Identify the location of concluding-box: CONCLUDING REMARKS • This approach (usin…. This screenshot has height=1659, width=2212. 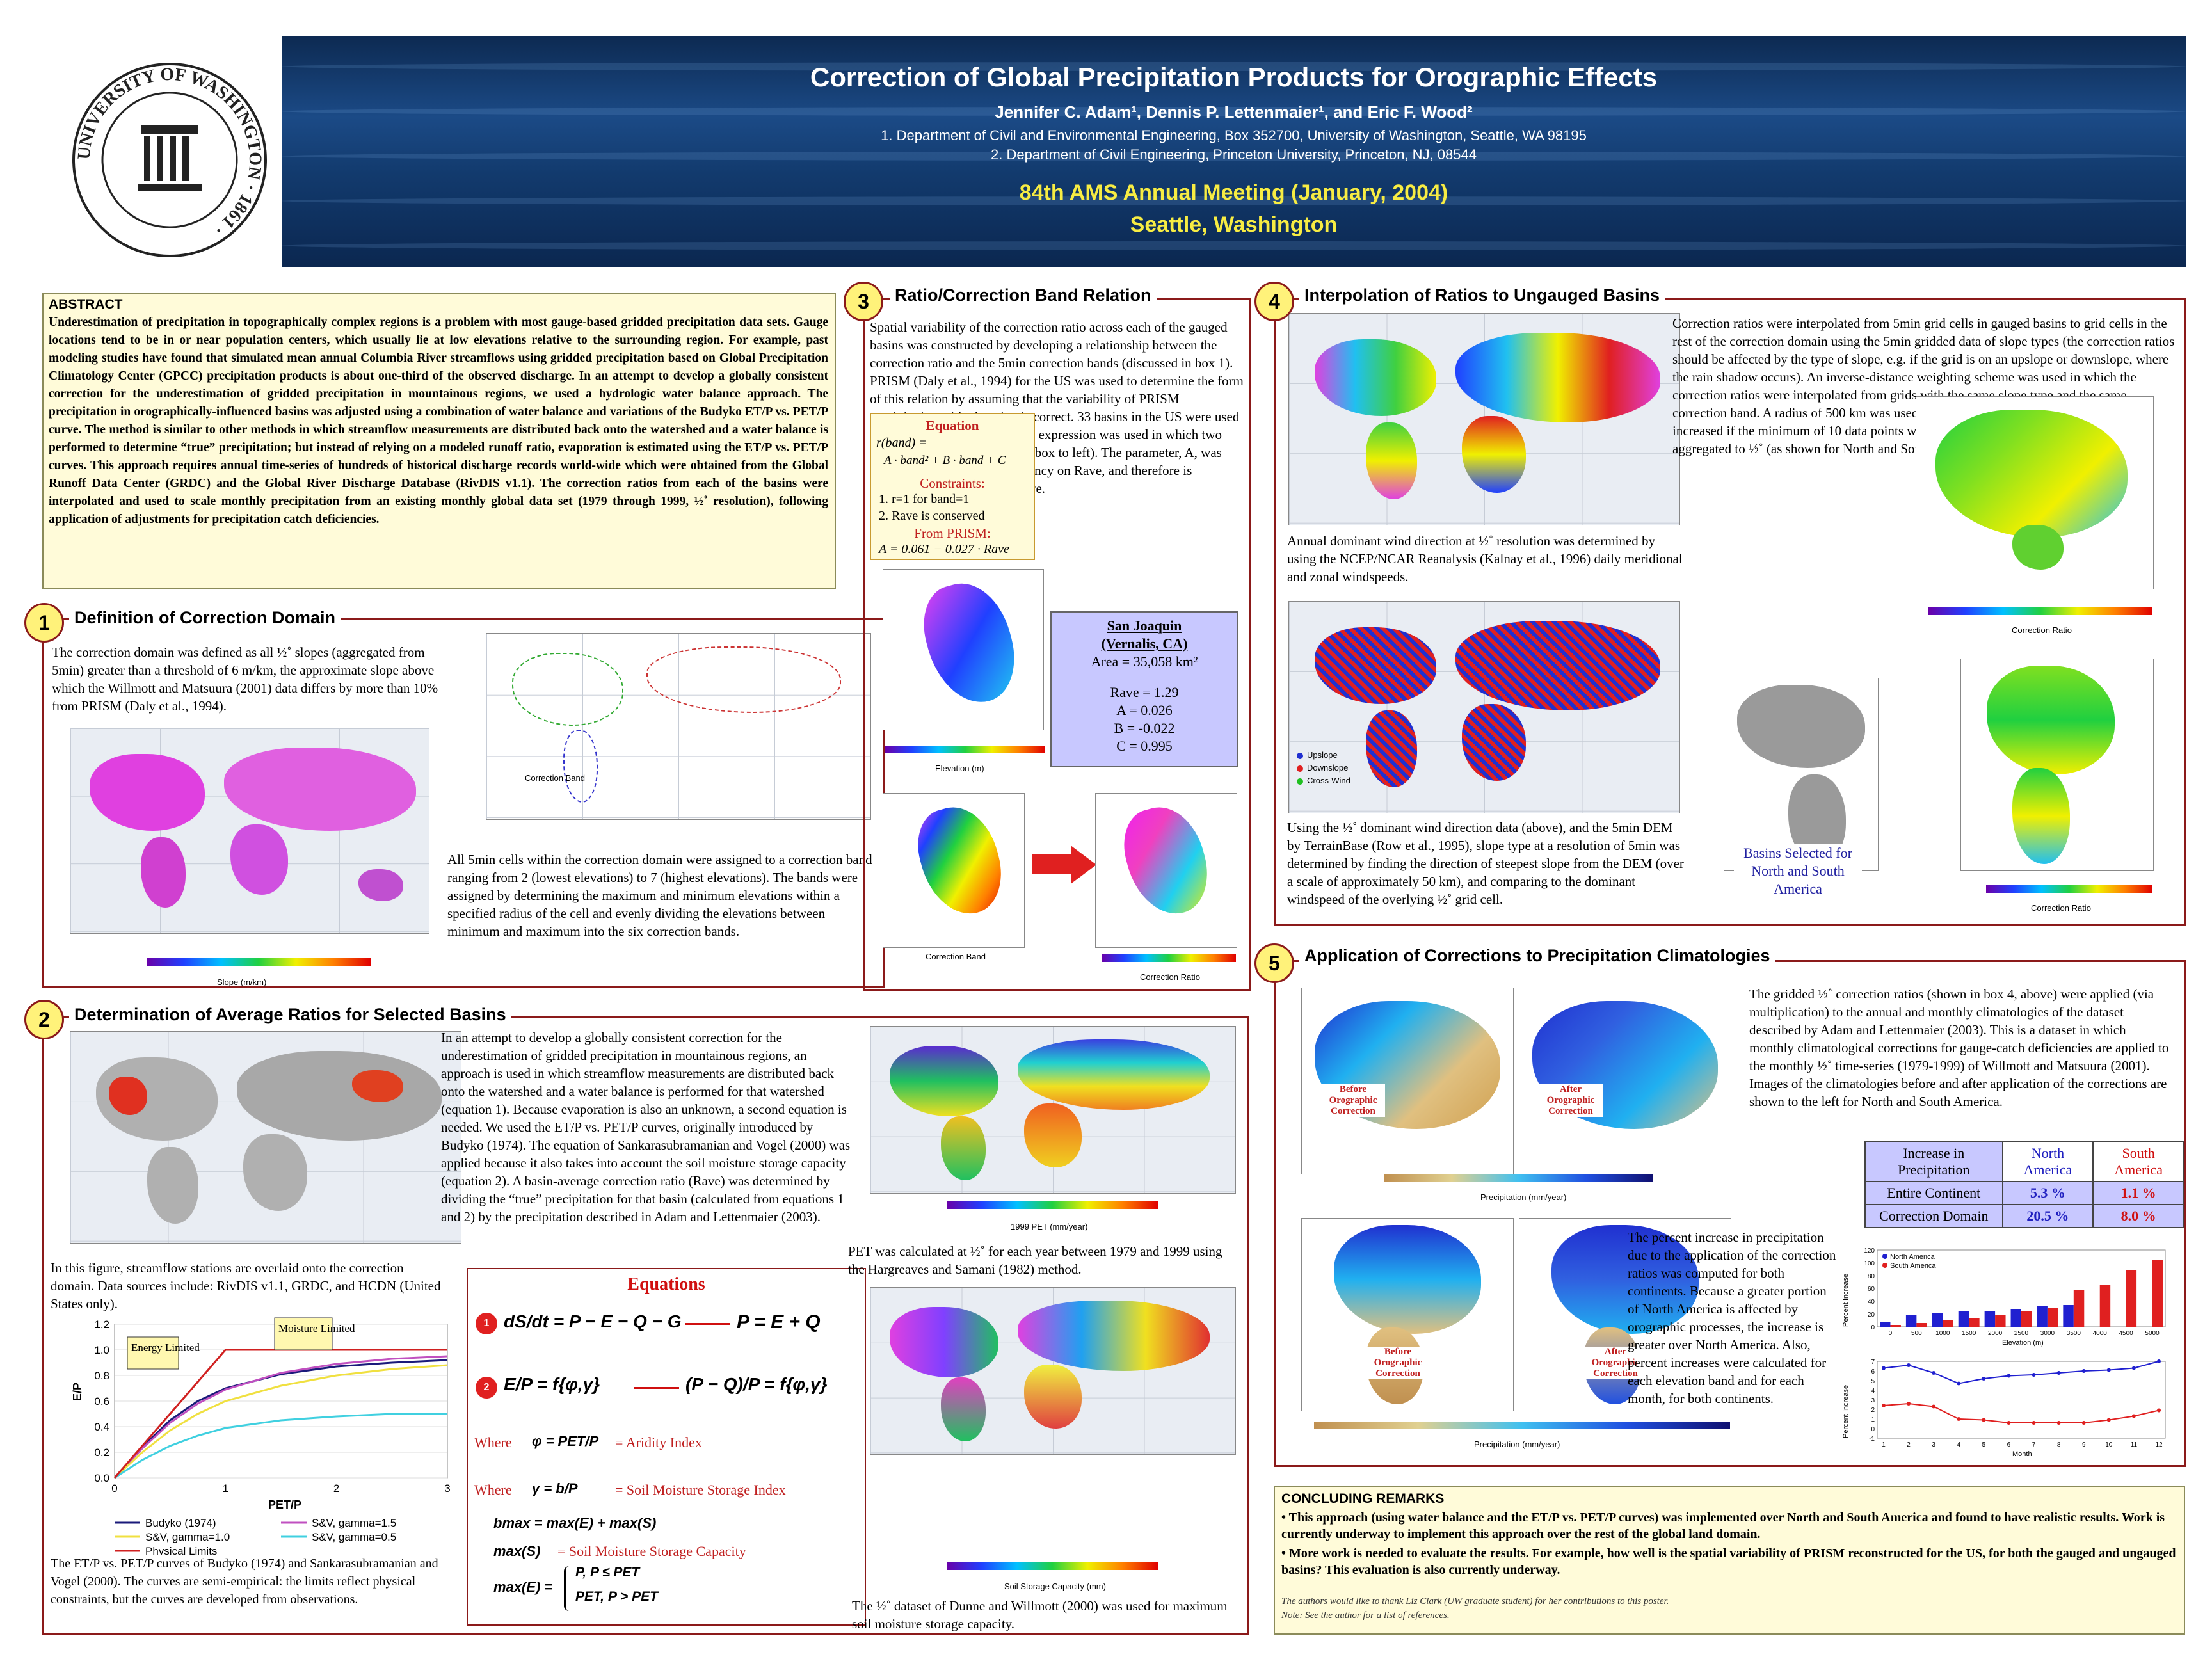
(1729, 1560).